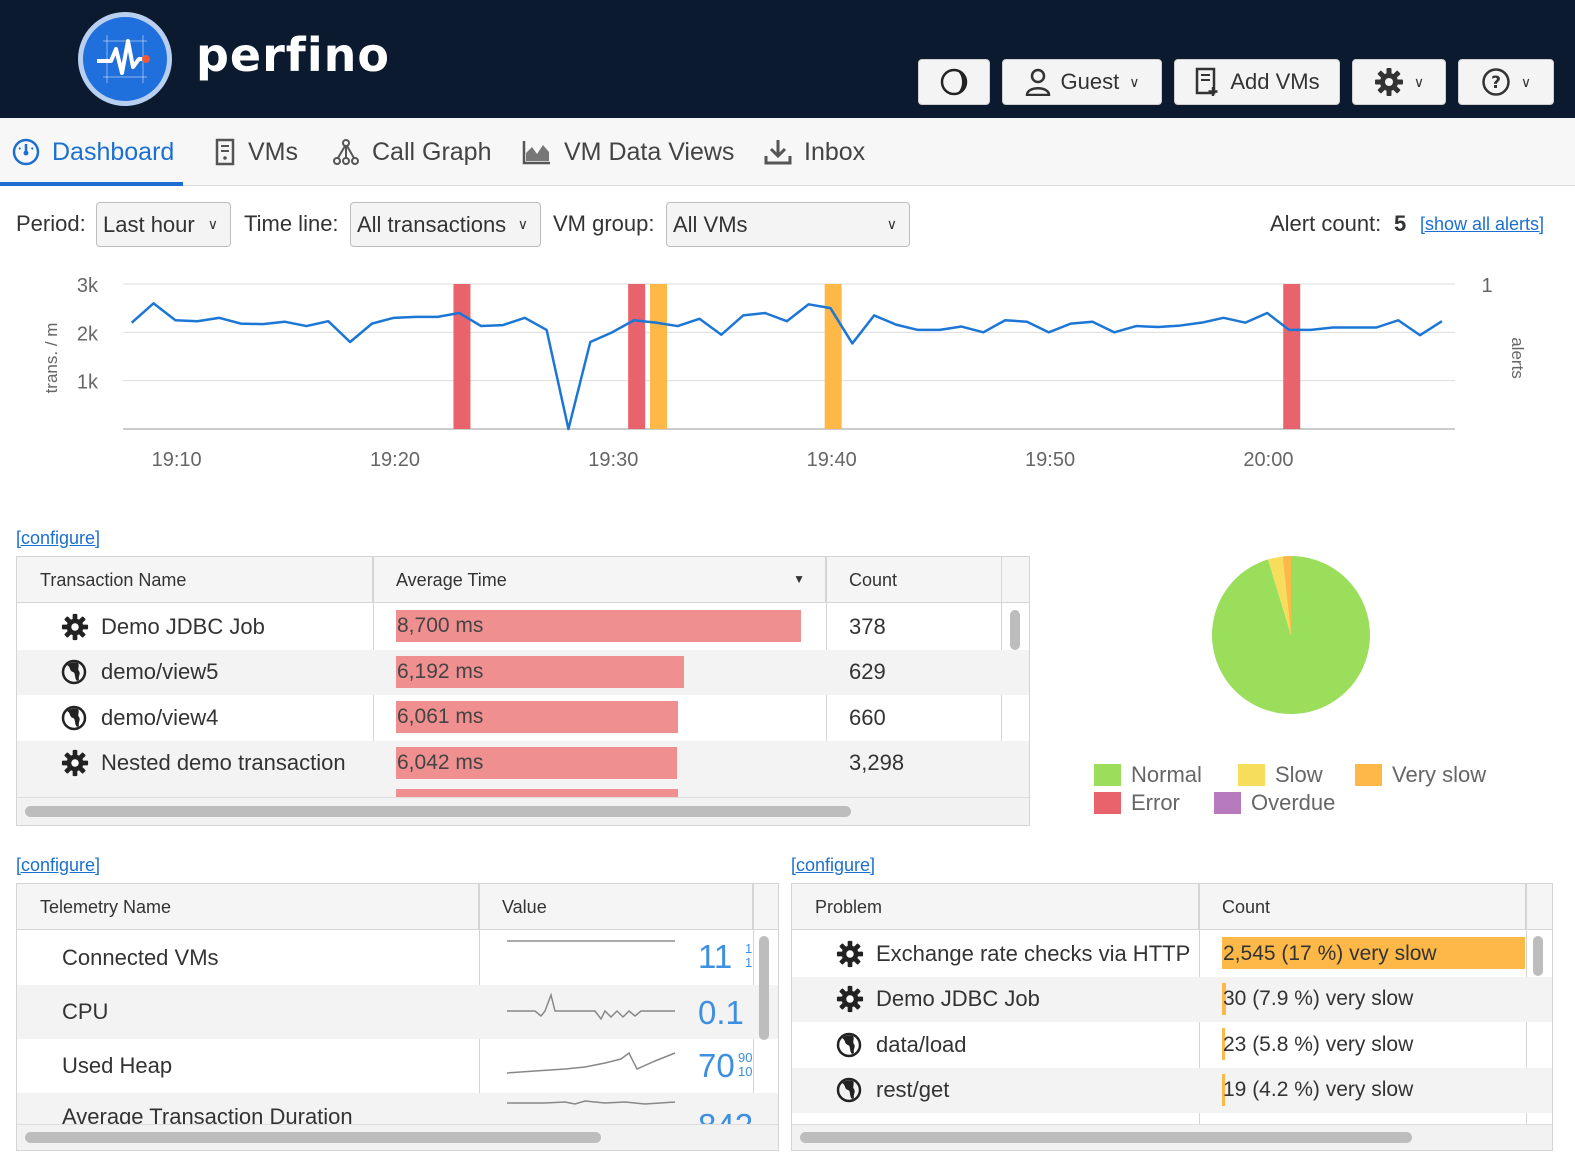  What do you see at coordinates (523, 672) in the screenshot?
I see `table-row: demo/view5 6,192 ms 629` at bounding box center [523, 672].